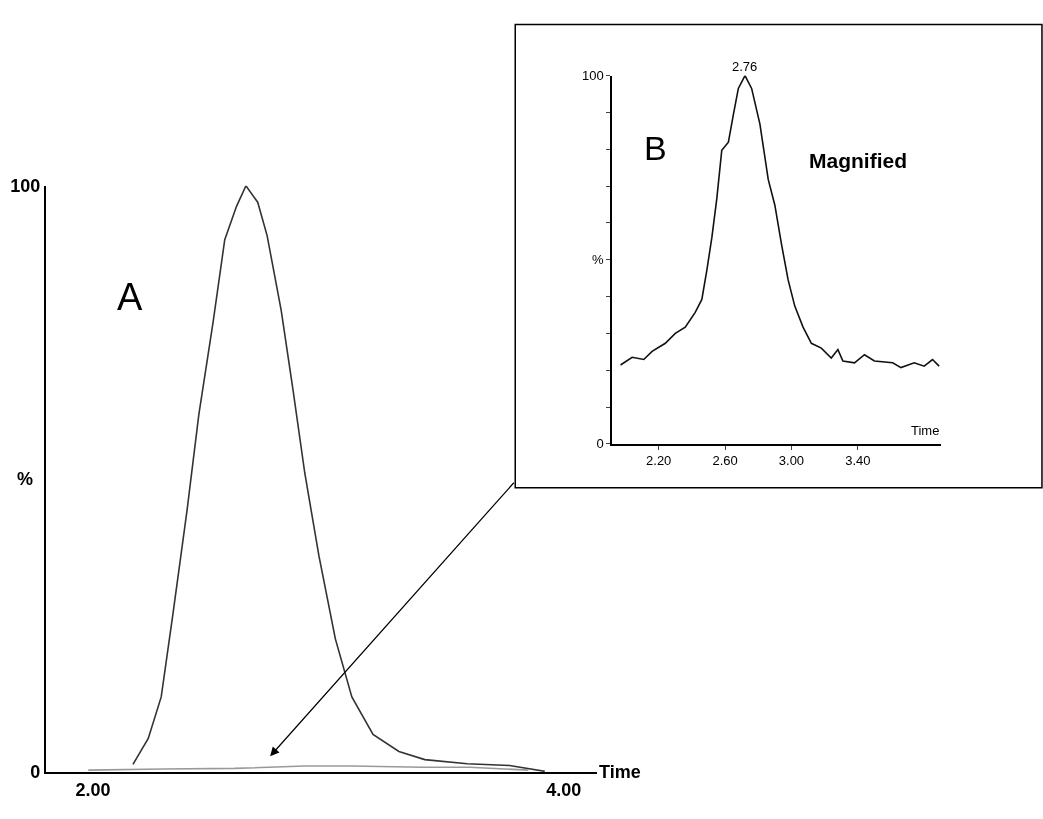 The image size is (1043, 819). I want to click on x-tick-label: 2.00, so click(93, 789).